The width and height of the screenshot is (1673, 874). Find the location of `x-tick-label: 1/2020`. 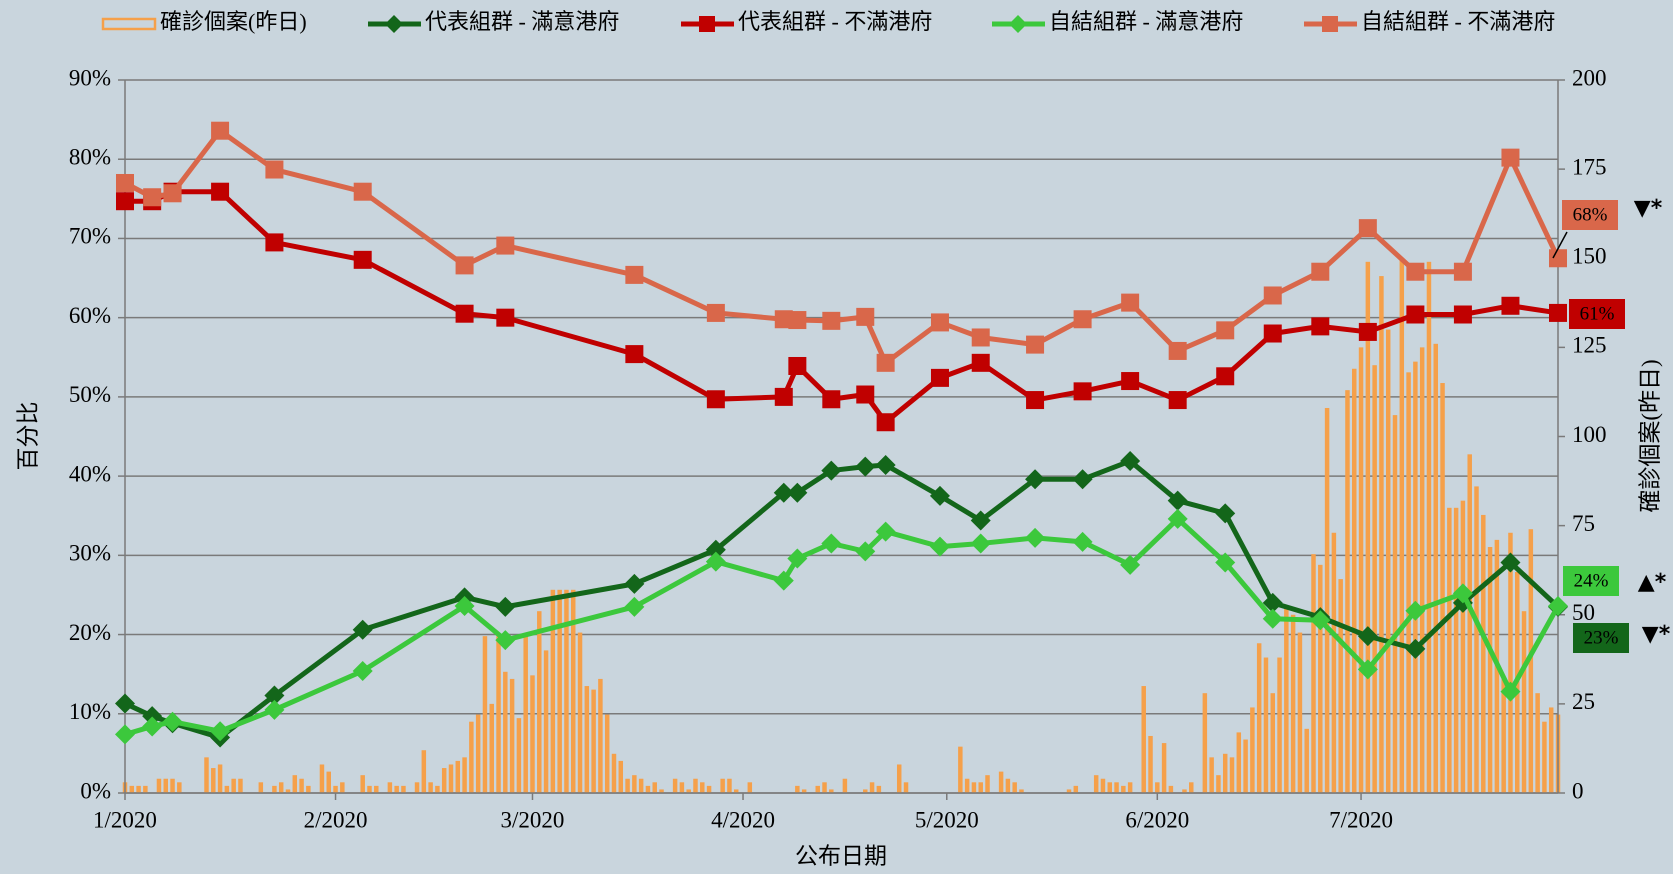

x-tick-label: 1/2020 is located at coordinates (125, 819).